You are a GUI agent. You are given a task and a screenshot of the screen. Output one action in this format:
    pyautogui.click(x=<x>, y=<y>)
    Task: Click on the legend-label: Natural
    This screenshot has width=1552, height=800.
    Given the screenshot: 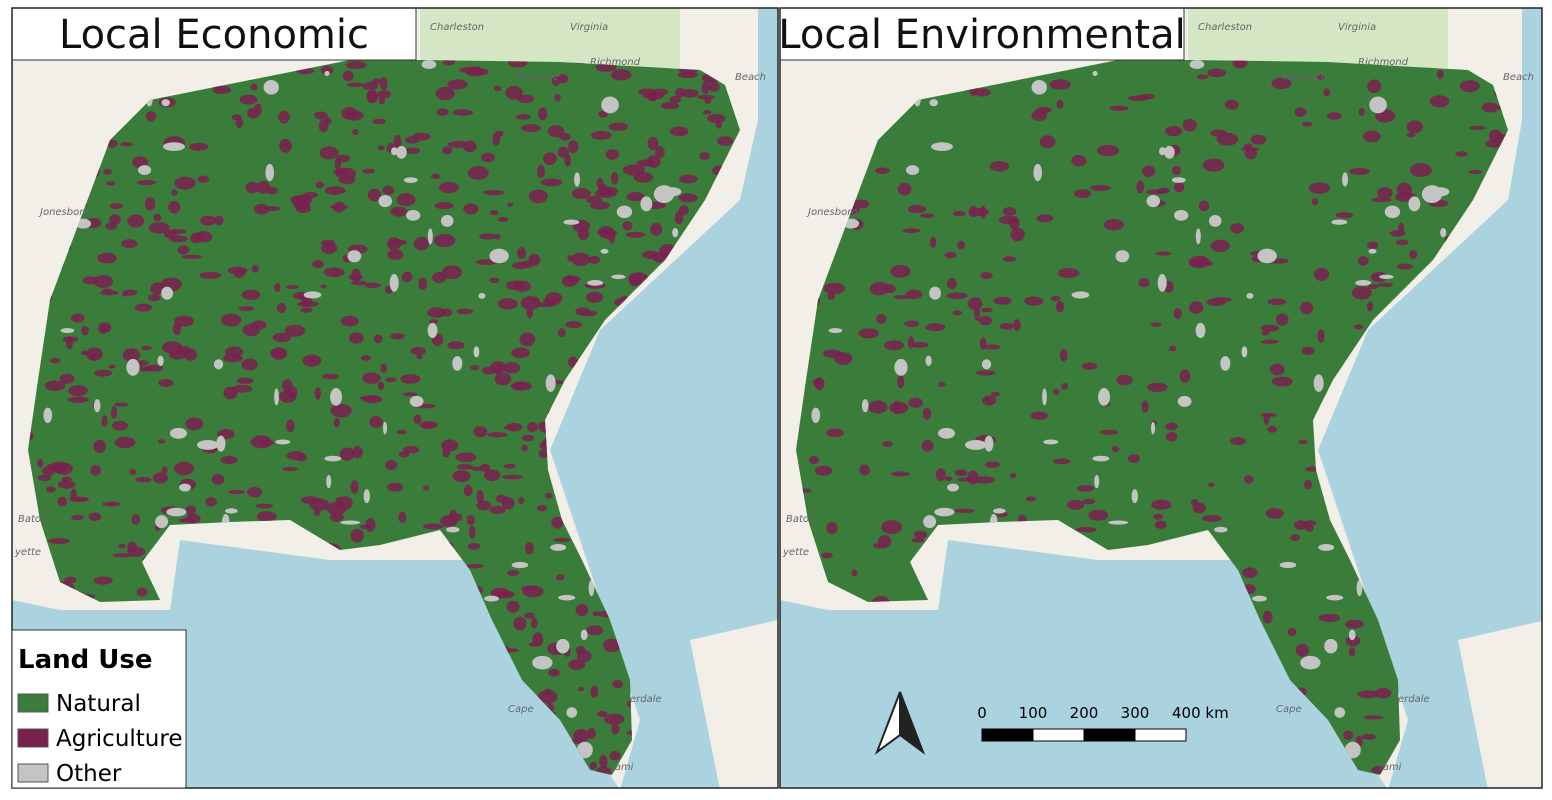 What is the action you would take?
    pyautogui.click(x=98, y=704)
    